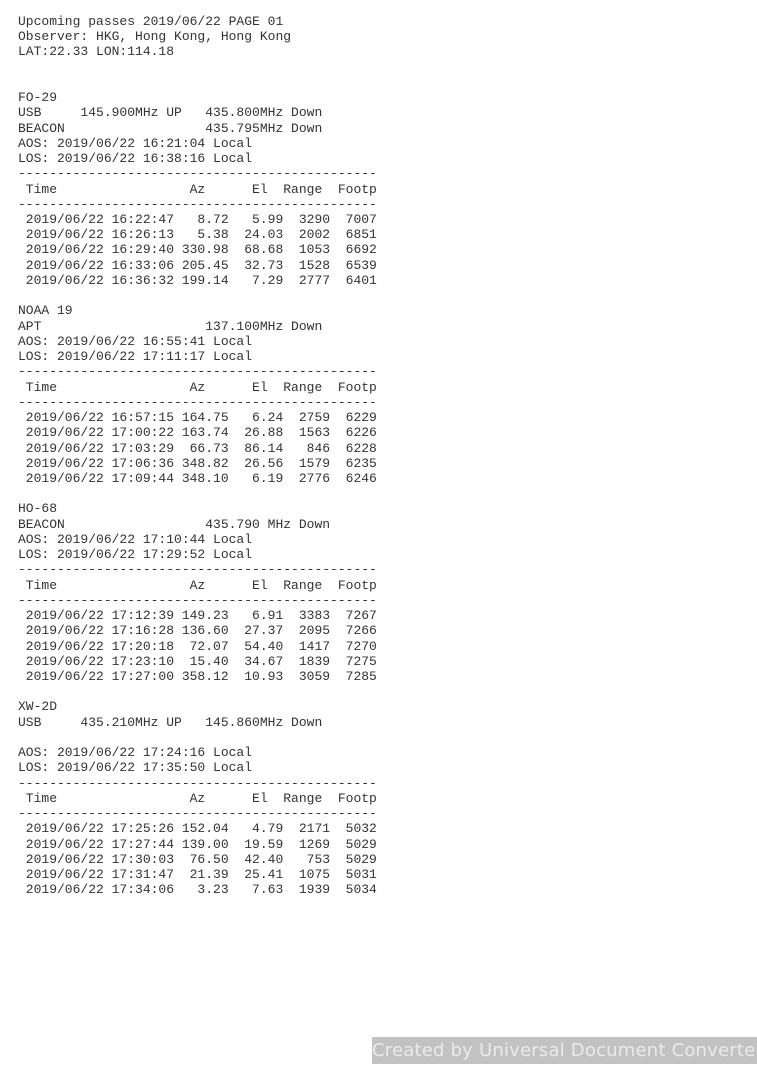 The width and height of the screenshot is (757, 1071). What do you see at coordinates (135, 357) in the screenshot?
I see `los-line: LOS: 2019/06/22 17:11:17 Local` at bounding box center [135, 357].